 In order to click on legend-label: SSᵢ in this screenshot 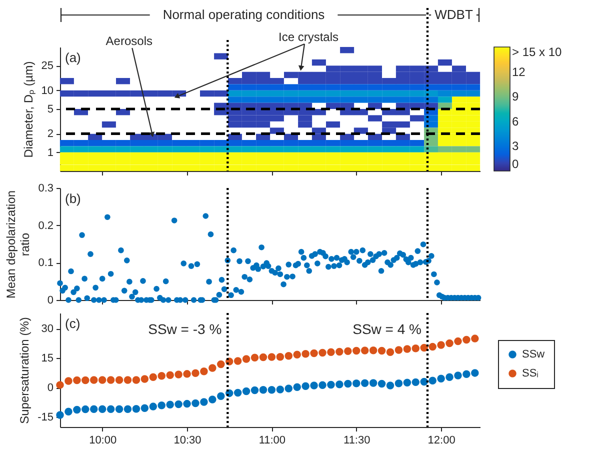, I will do `click(530, 374)`.